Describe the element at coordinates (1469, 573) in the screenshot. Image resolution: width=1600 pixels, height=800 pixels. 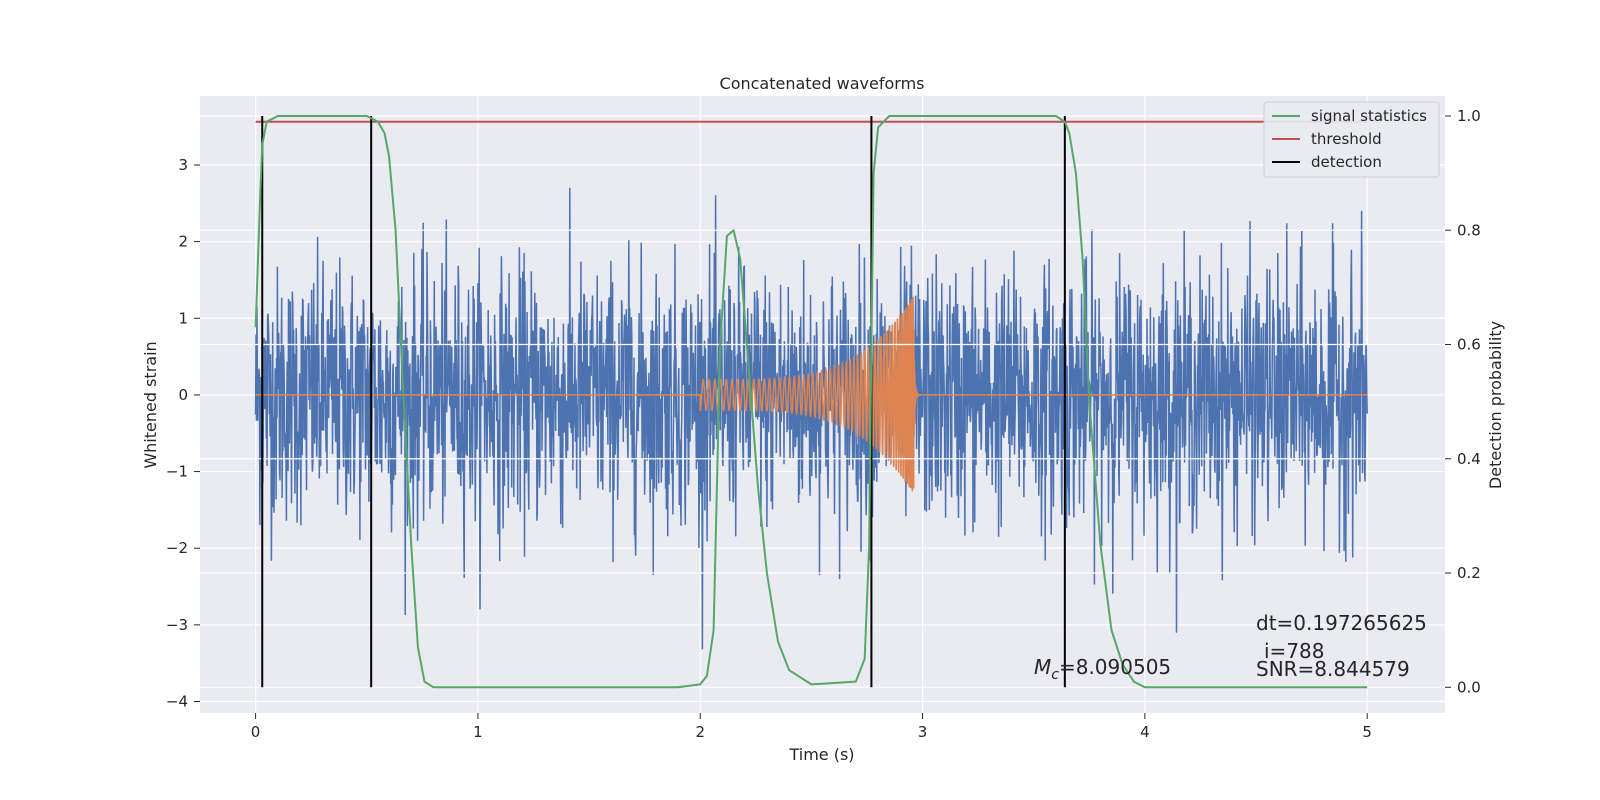
I see `y2-tick-label: 0.2` at that location.